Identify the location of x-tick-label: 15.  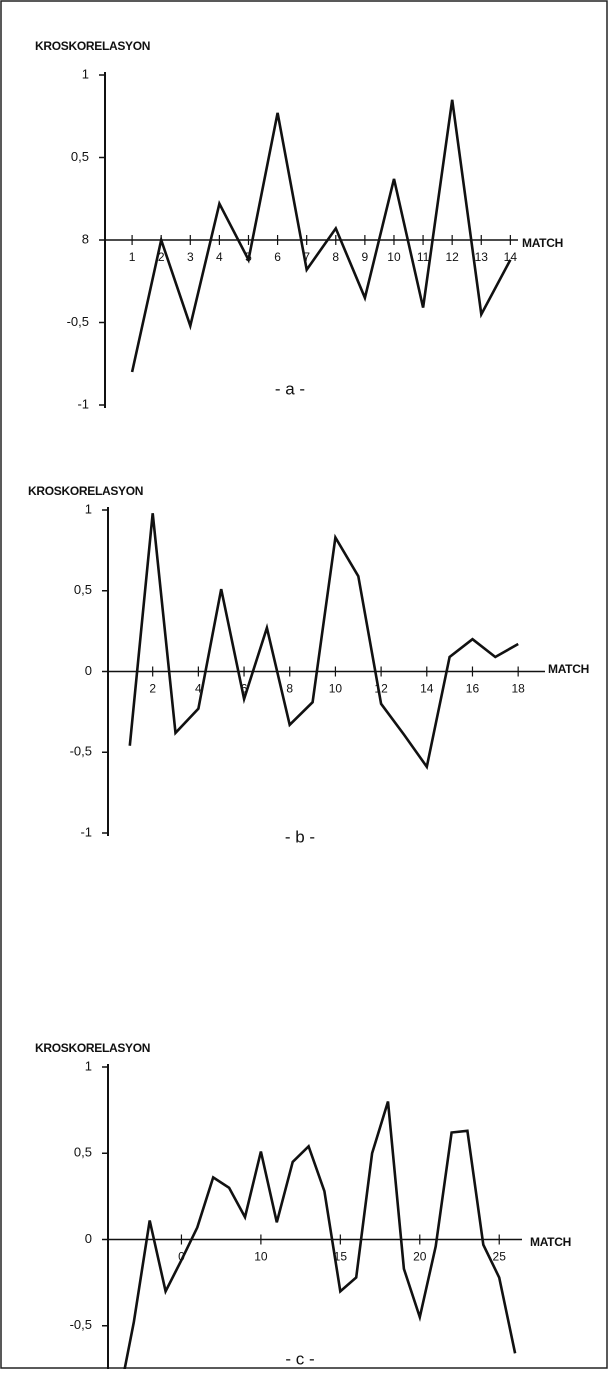
(341, 1257).